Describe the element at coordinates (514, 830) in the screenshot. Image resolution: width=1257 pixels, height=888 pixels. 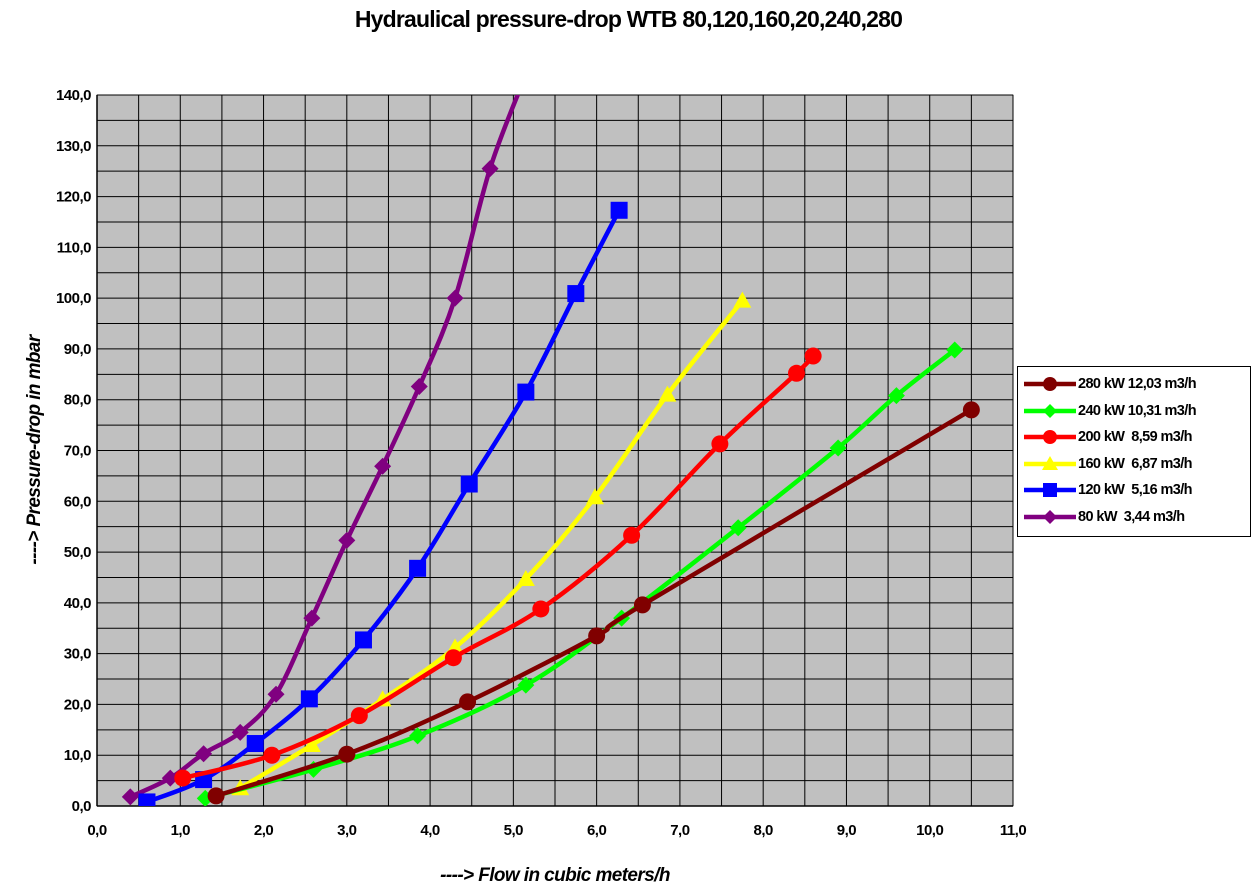
I see `x-tick-label: 5,0` at that location.